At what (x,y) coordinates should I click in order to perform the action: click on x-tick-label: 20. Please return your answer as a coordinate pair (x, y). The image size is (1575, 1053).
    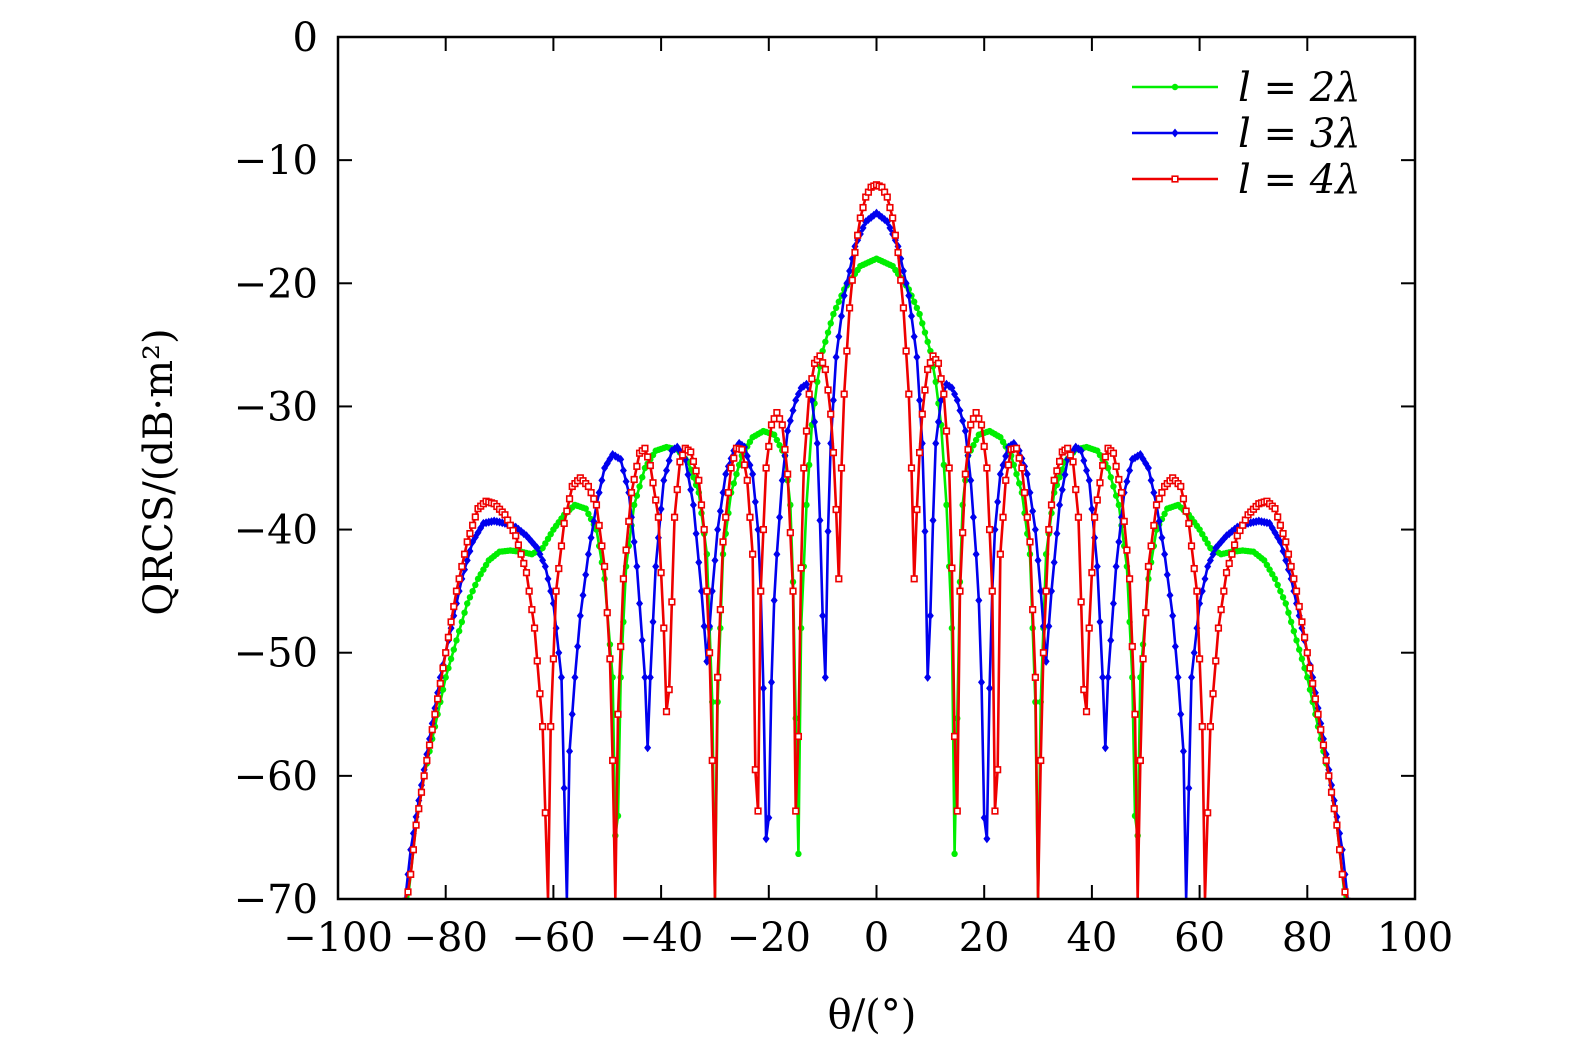
    Looking at the image, I should click on (984, 938).